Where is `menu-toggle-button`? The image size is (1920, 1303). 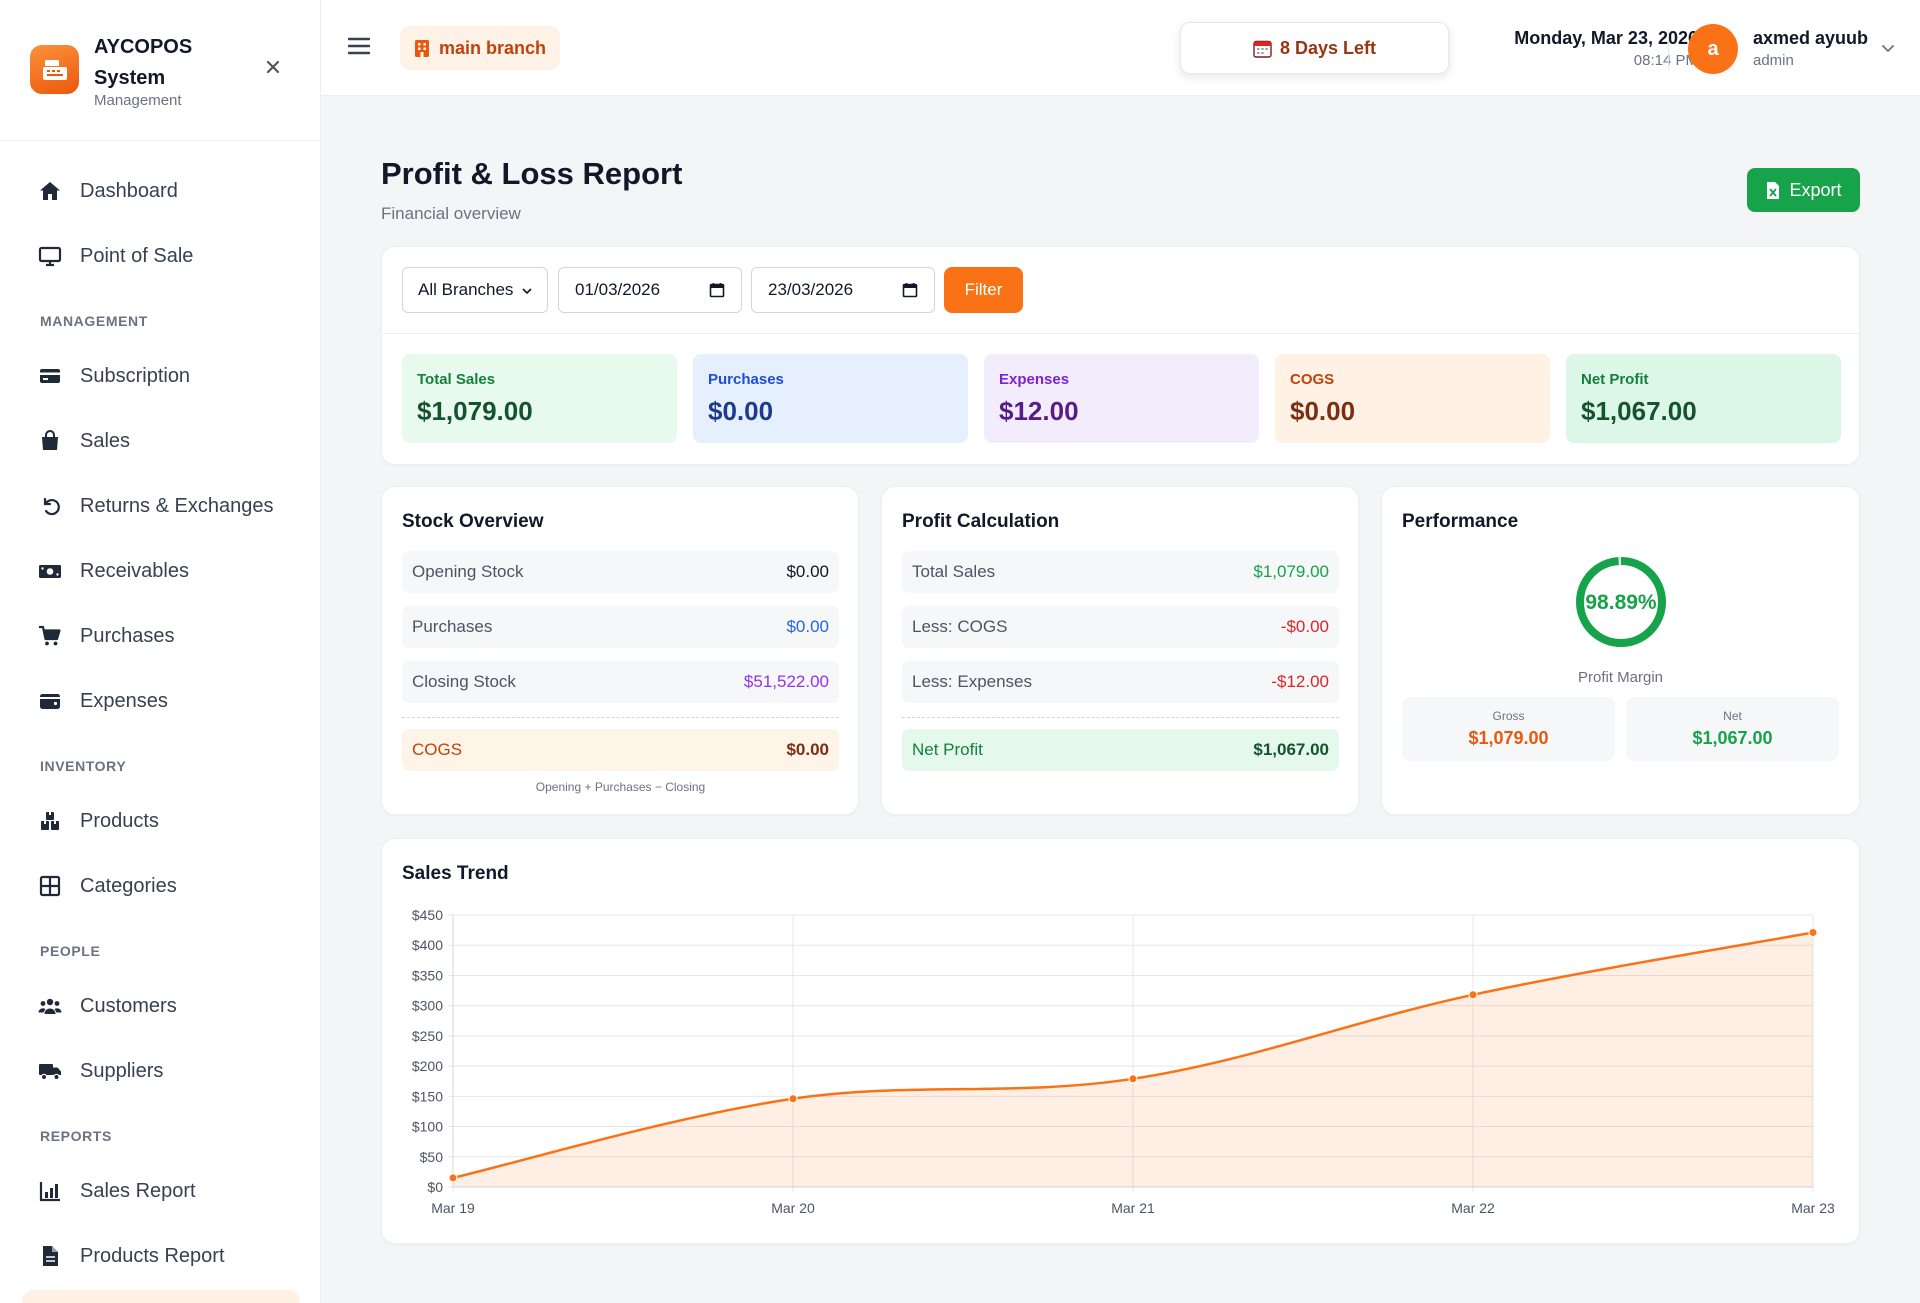
menu-toggle-button is located at coordinates (359, 46).